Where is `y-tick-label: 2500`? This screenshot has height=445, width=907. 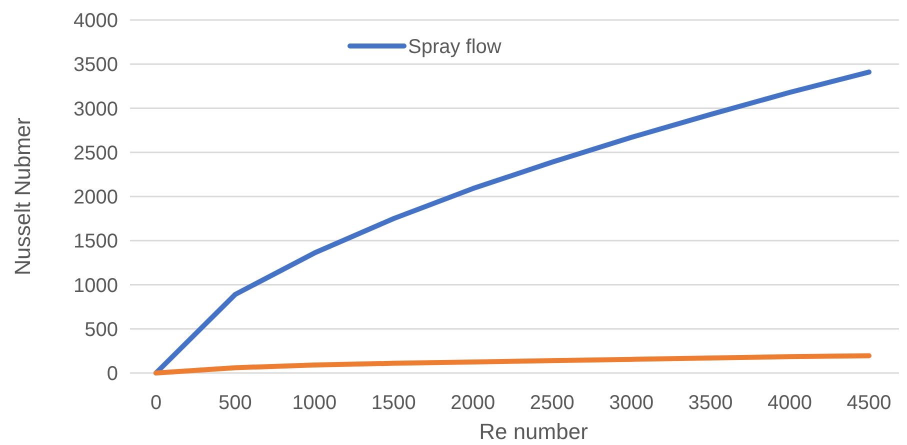 y-tick-label: 2500 is located at coordinates (96, 153).